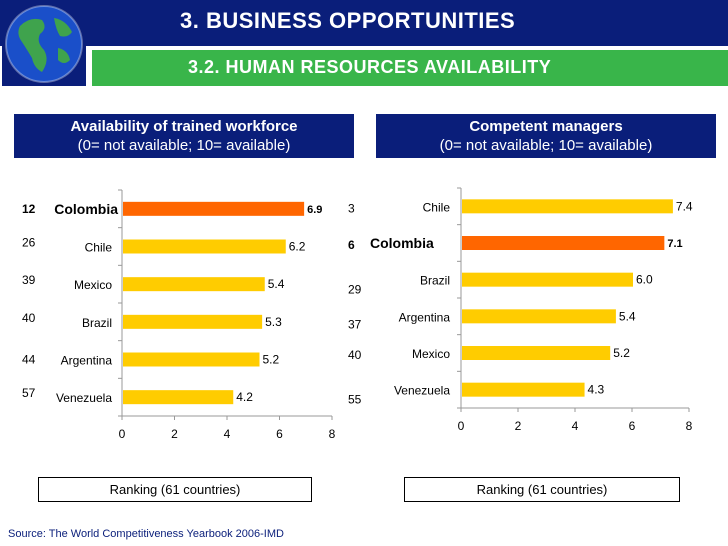 The width and height of the screenshot is (728, 546). What do you see at coordinates (184, 126) in the screenshot?
I see `left-chart-title: Availability of trained workforce` at bounding box center [184, 126].